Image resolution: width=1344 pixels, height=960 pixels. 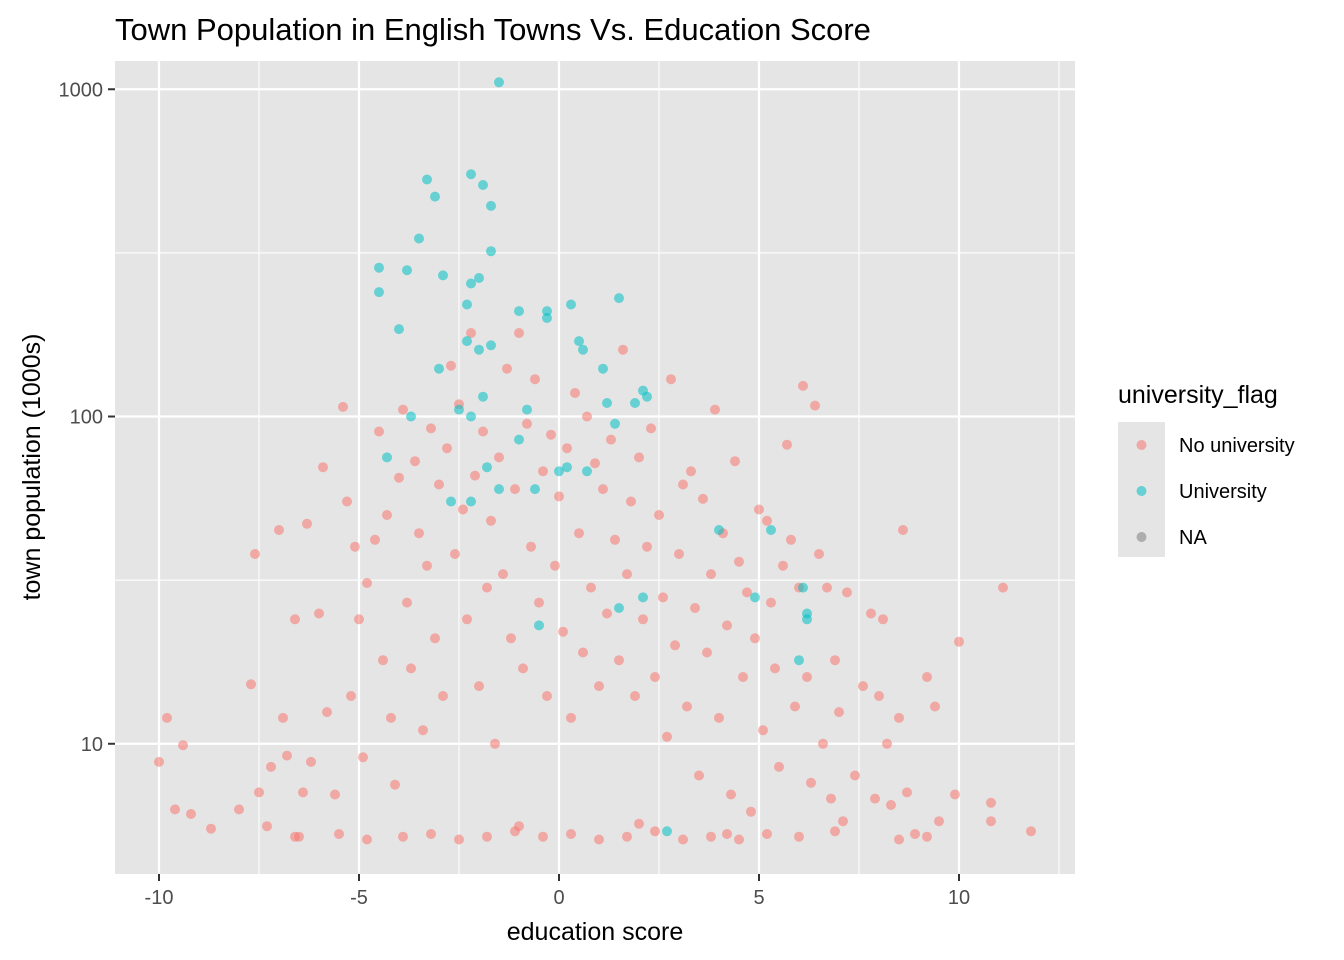 I want to click on x-tick-label: 0, so click(x=558, y=898).